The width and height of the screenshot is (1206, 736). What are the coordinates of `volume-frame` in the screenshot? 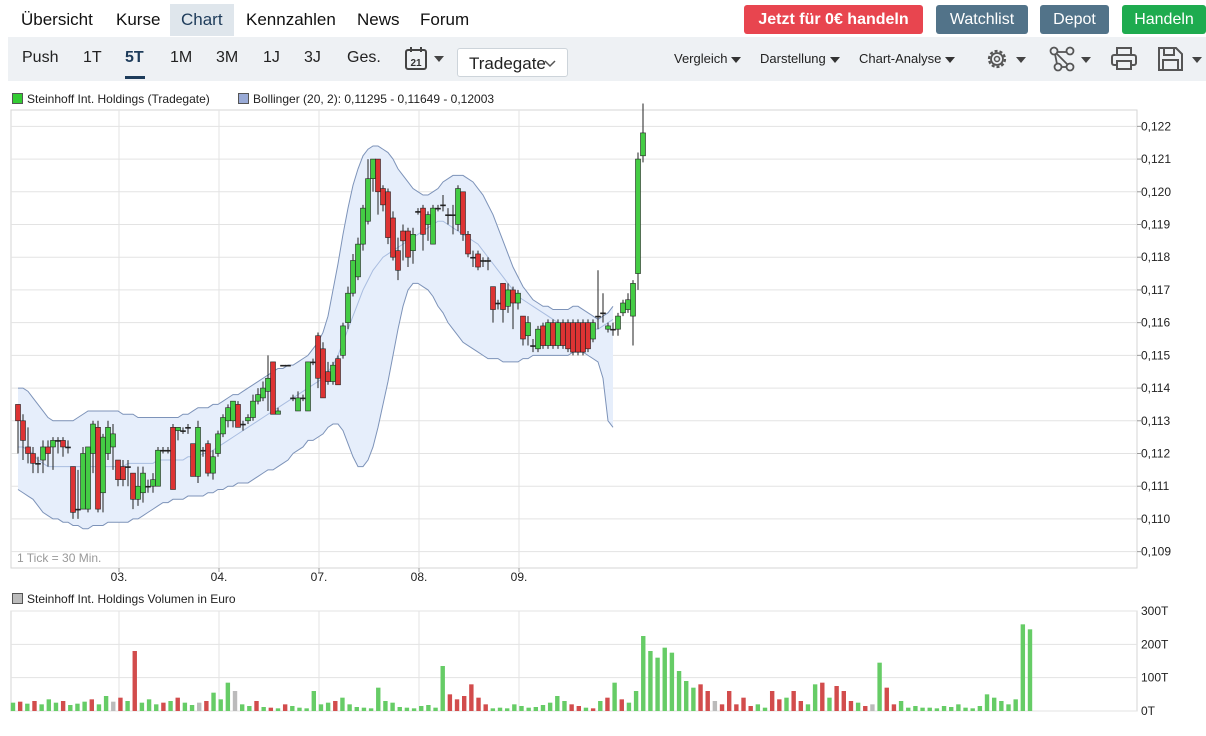 It's located at (574, 661).